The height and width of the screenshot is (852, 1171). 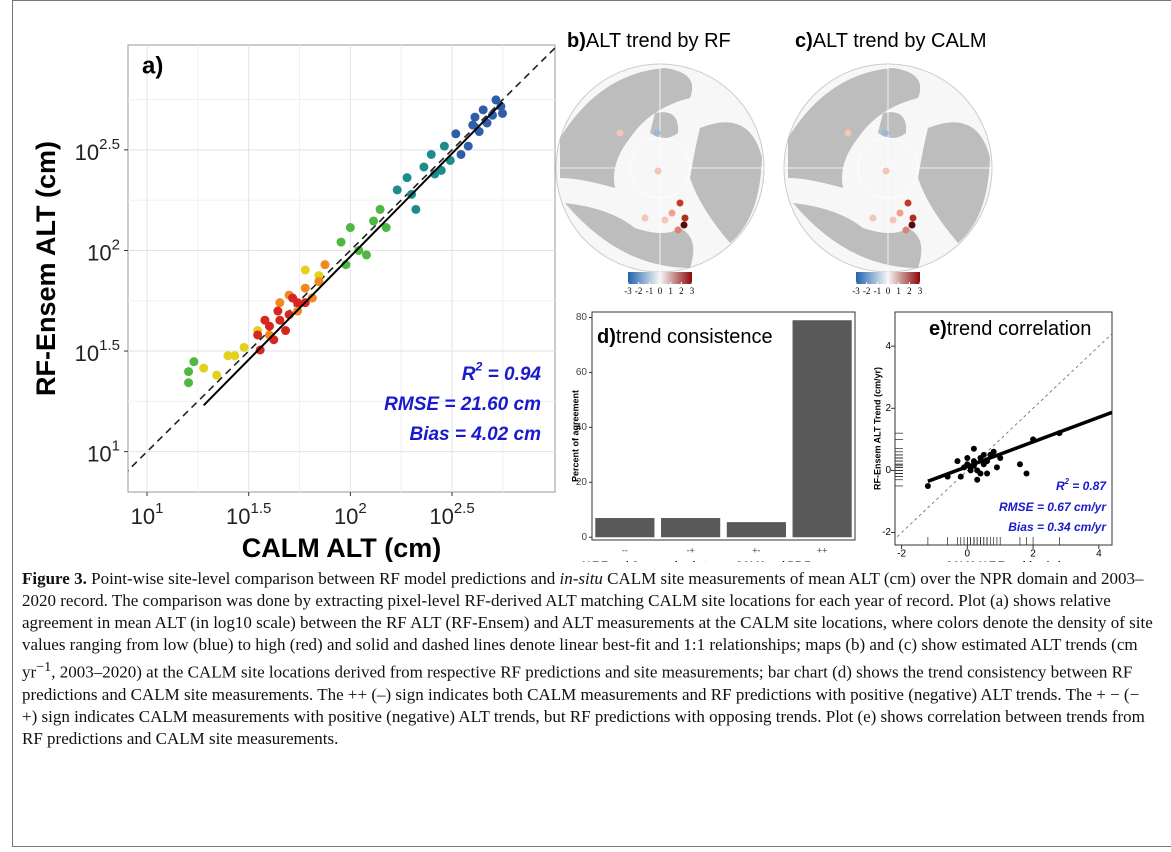 I want to click on stat-label: R2 = 0.94, so click(x=502, y=372).